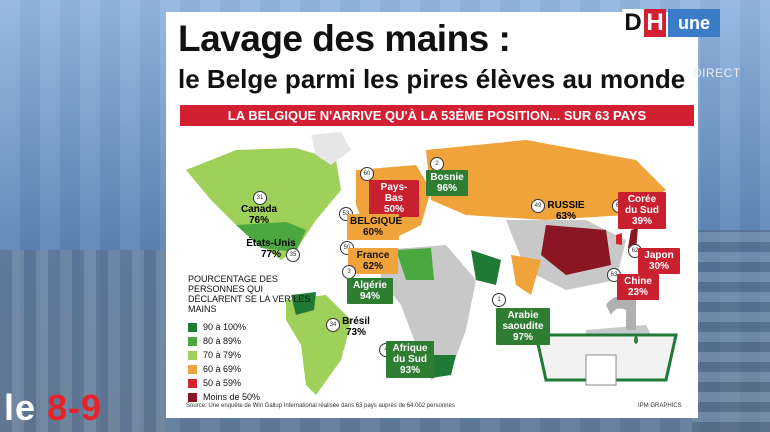  I want to click on legend-item: 50 à 59%, so click(253, 383).